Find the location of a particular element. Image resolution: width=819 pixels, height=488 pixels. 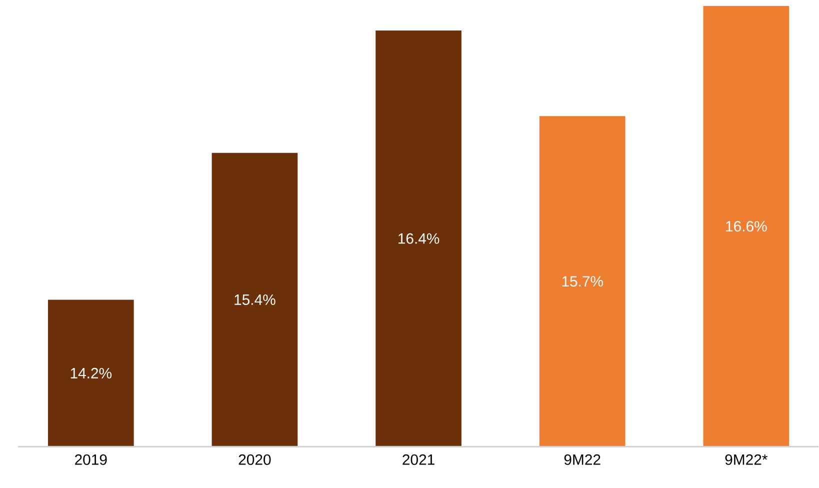

data-label: 15.4% is located at coordinates (255, 300).